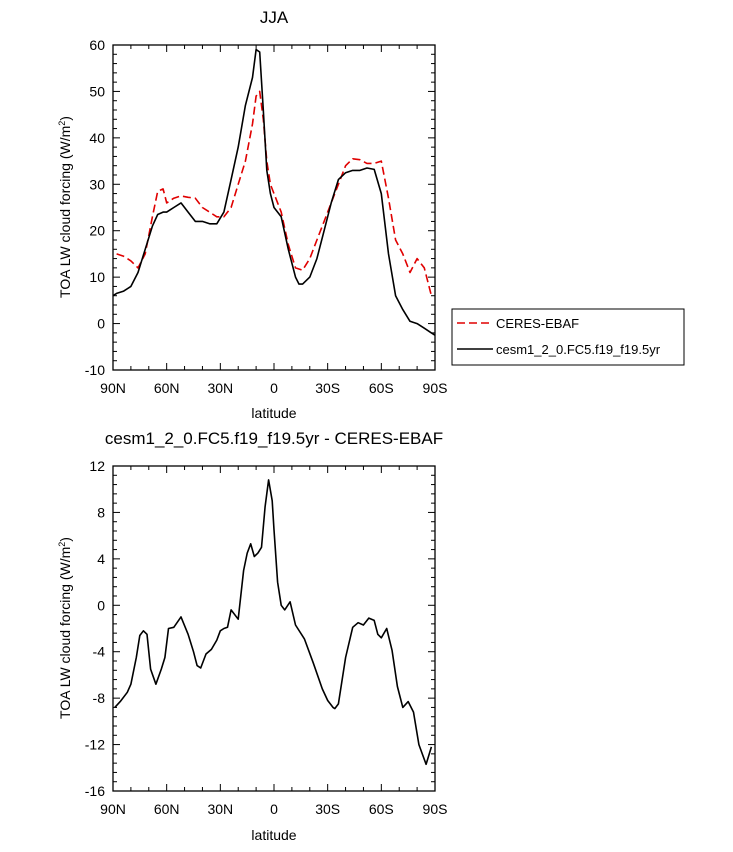 The height and width of the screenshot is (852, 733). I want to click on bottom-panel-ytick-label: 0, so click(101, 605).